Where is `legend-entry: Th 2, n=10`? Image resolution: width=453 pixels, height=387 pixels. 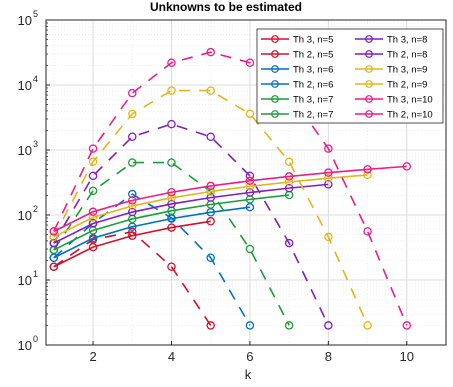
legend-entry: Th 2, n=10 is located at coordinates (394, 115).